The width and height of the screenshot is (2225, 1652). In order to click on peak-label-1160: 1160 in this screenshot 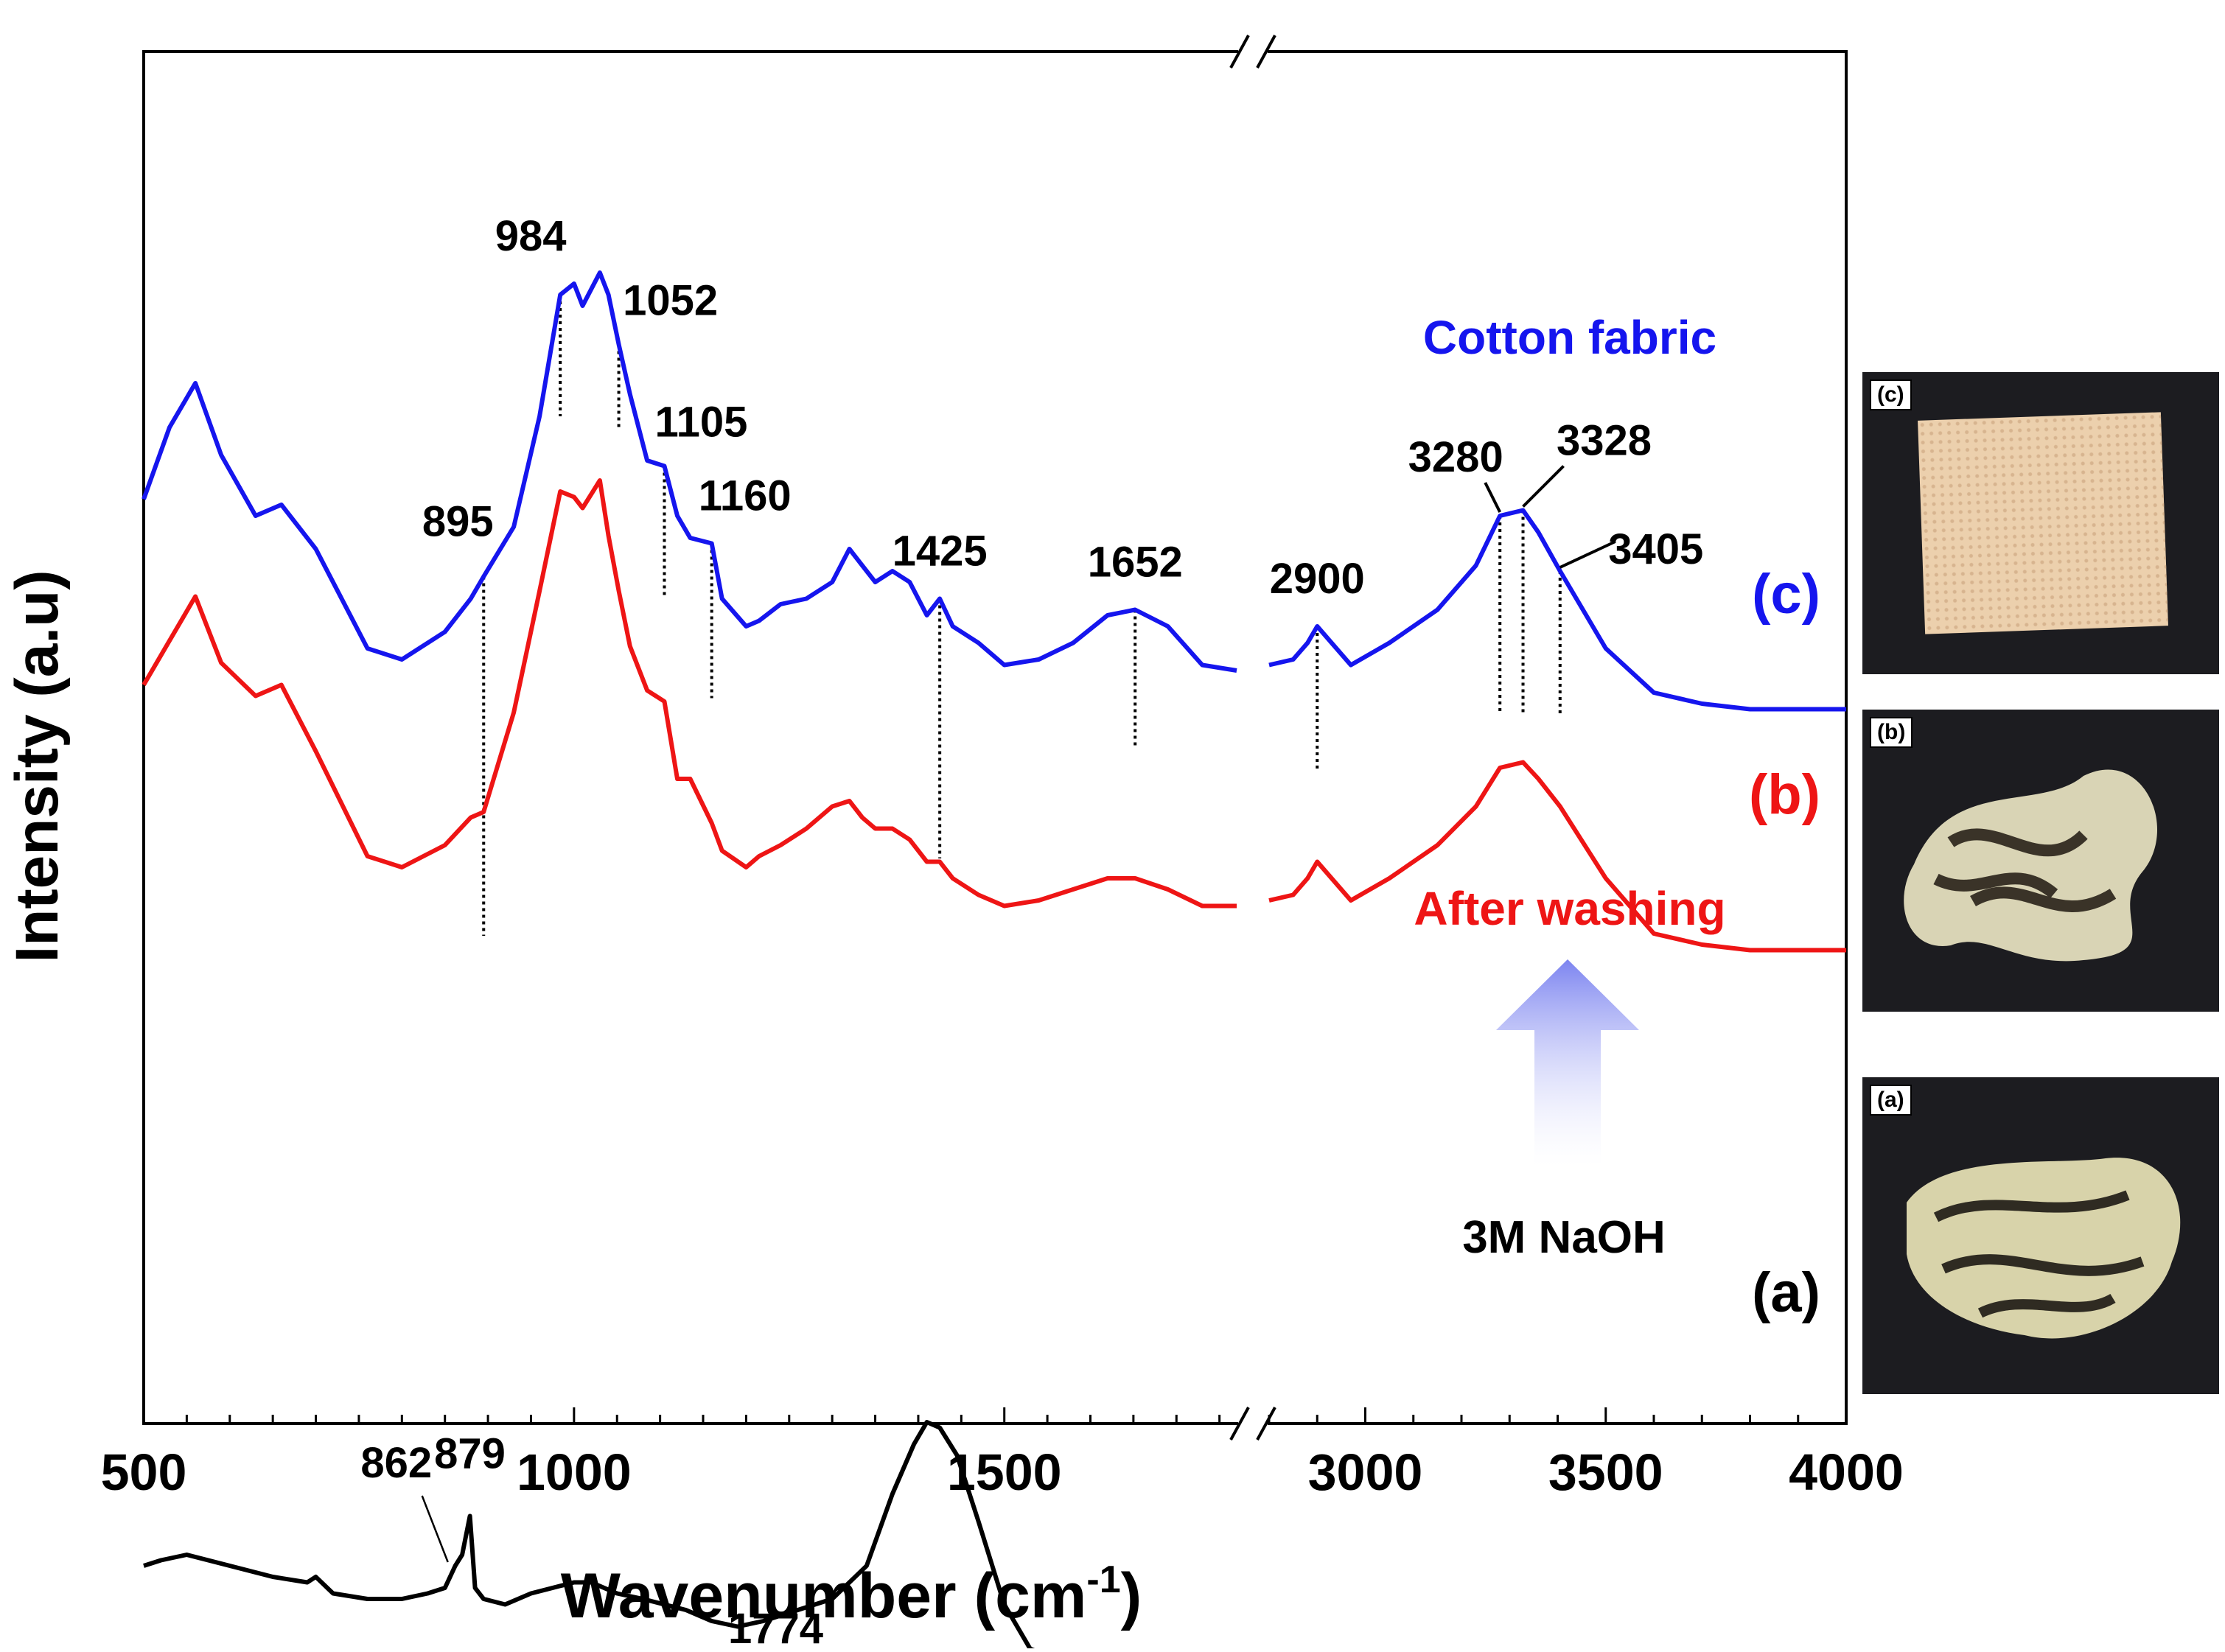, I will do `click(745, 496)`.